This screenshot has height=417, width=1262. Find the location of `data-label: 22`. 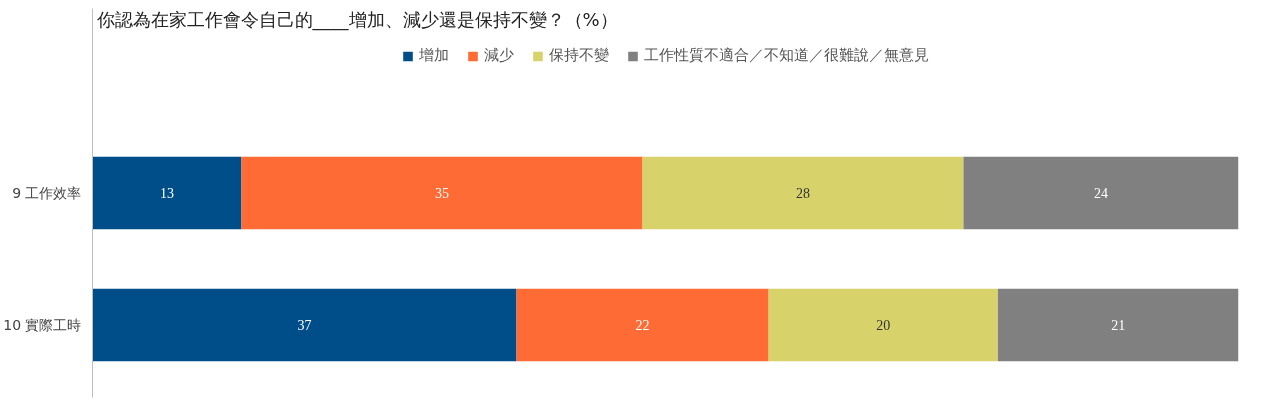

data-label: 22 is located at coordinates (642, 325).